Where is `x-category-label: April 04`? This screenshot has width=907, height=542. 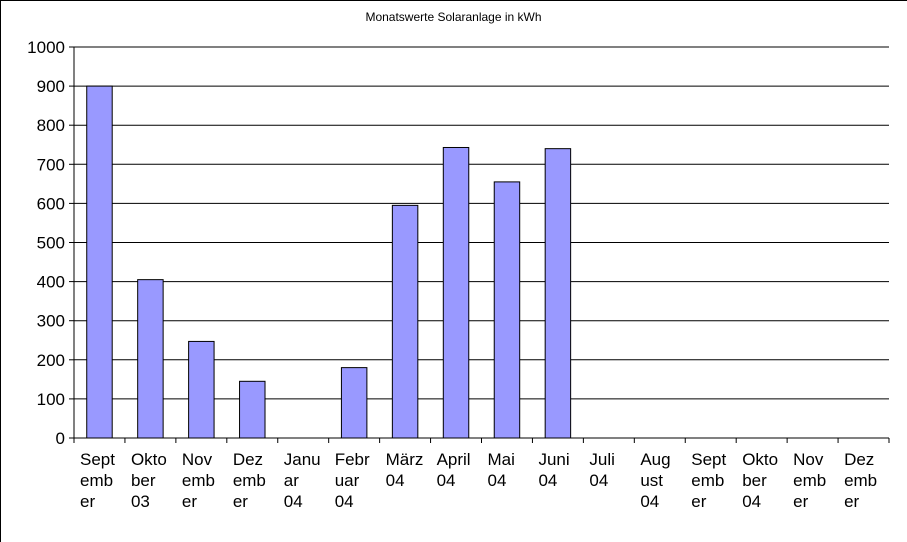 x-category-label: April 04 is located at coordinates (454, 470).